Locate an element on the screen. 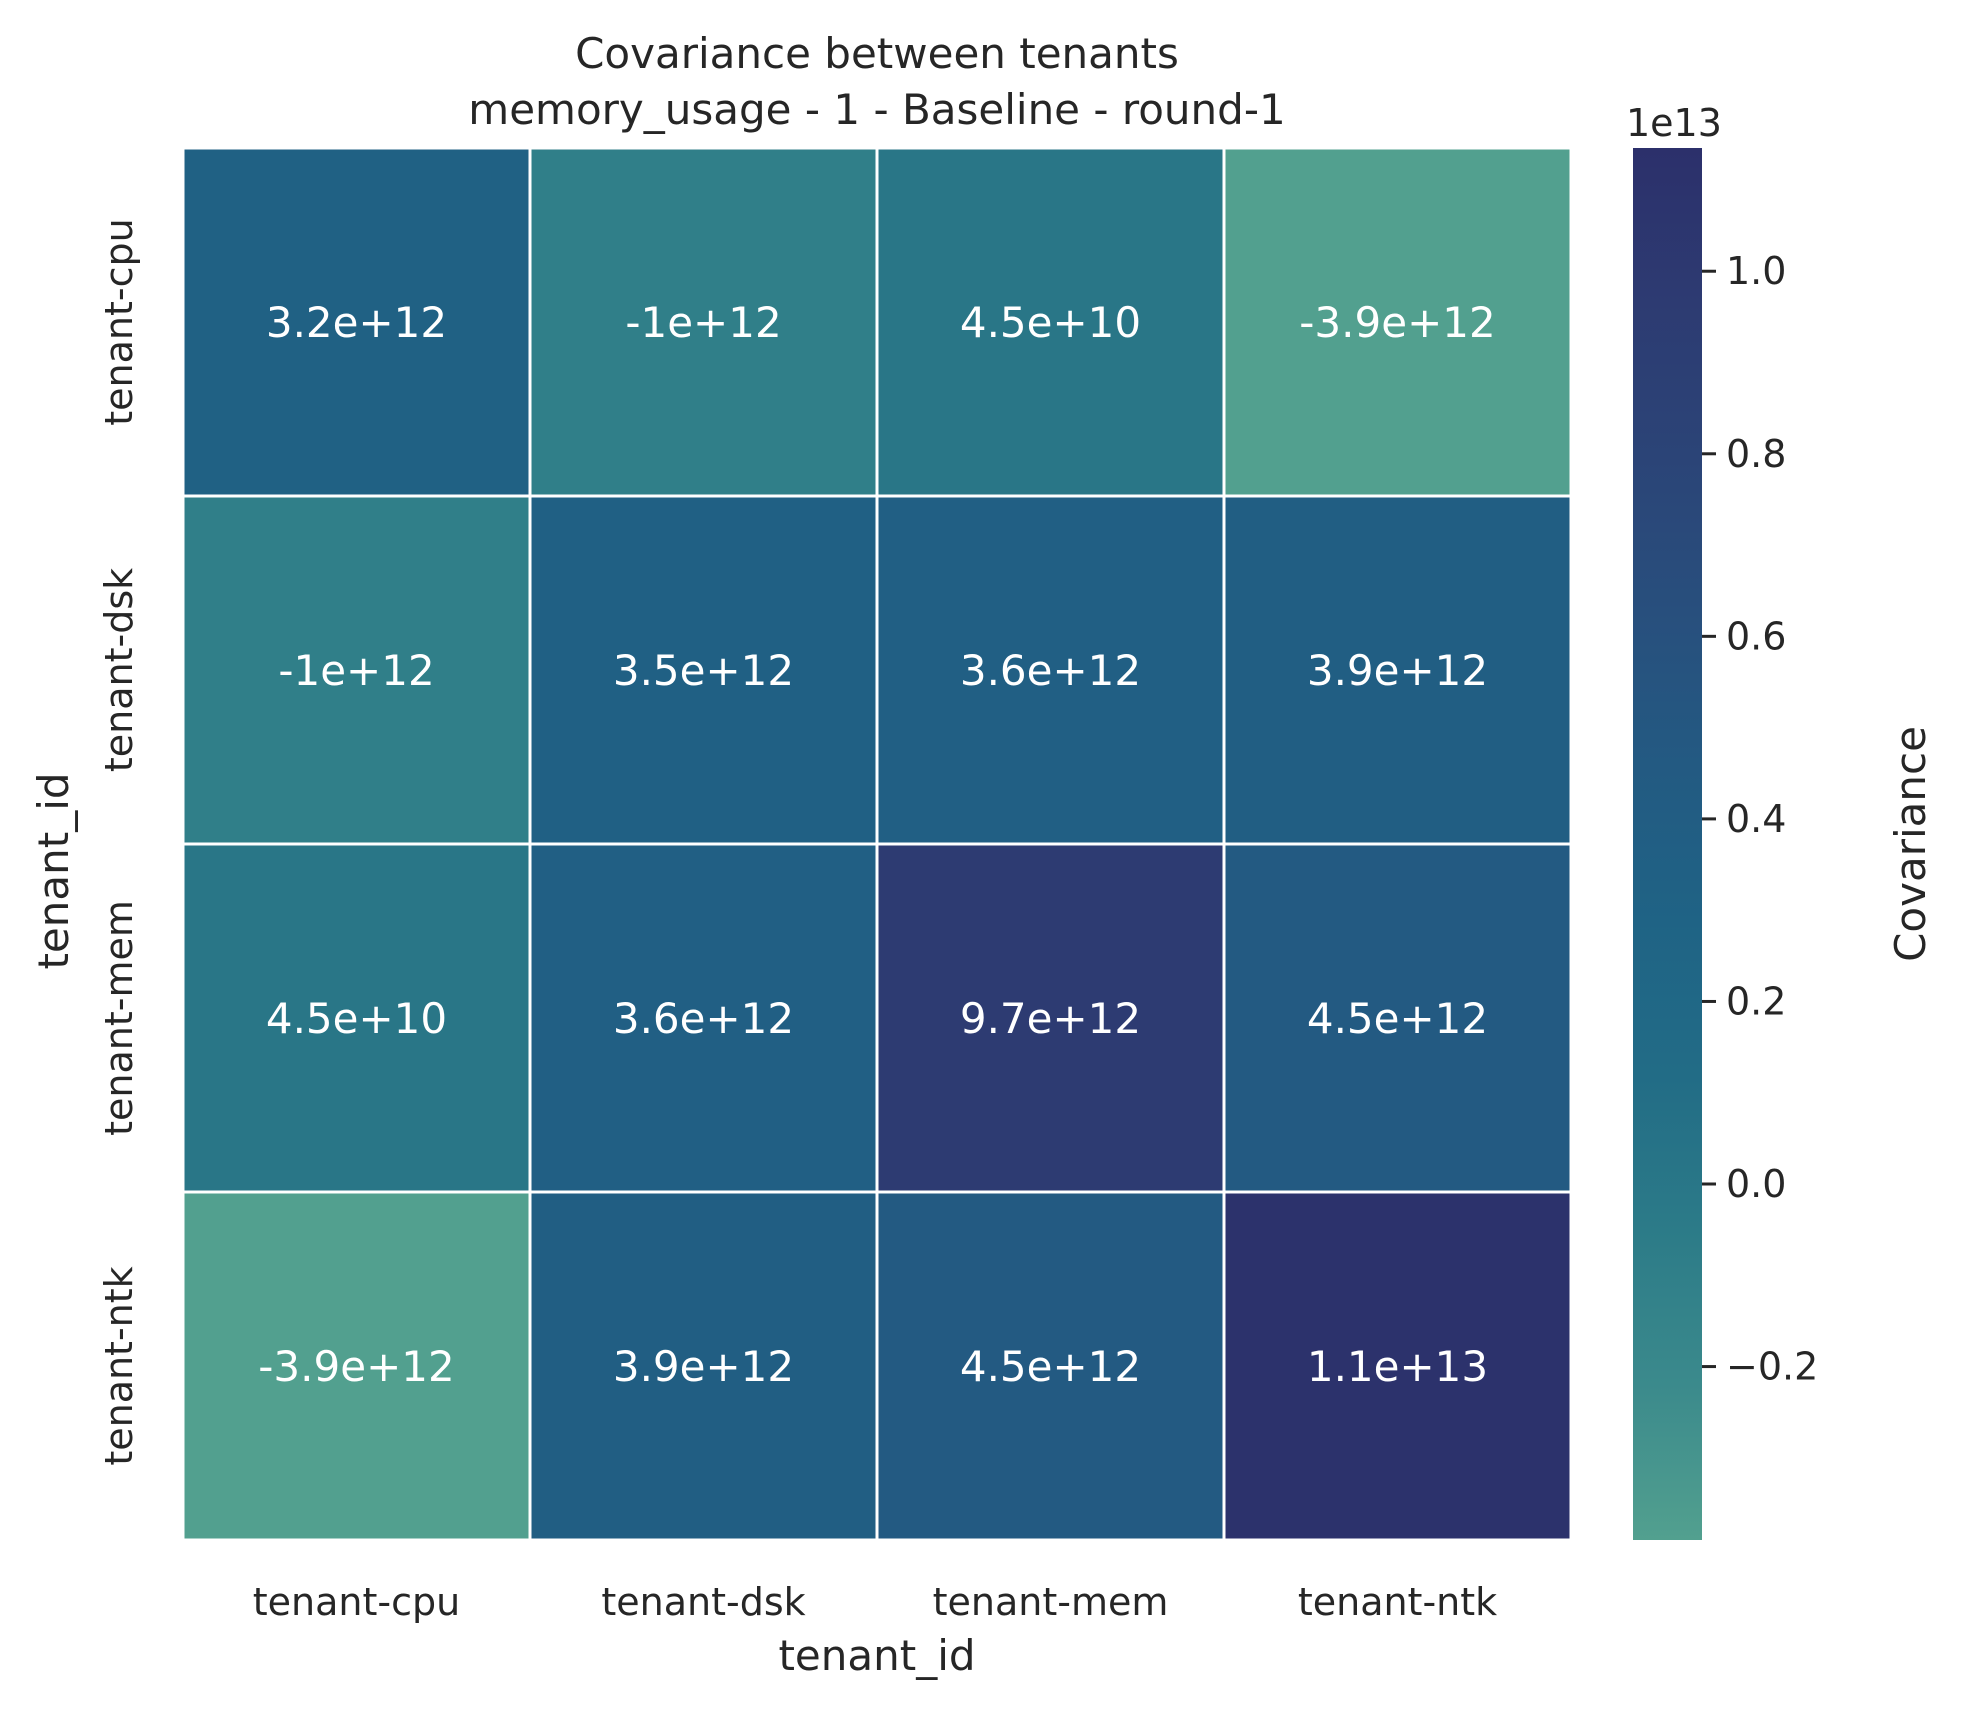 The width and height of the screenshot is (1975, 1715). colorbar is located at coordinates (1667, 844).